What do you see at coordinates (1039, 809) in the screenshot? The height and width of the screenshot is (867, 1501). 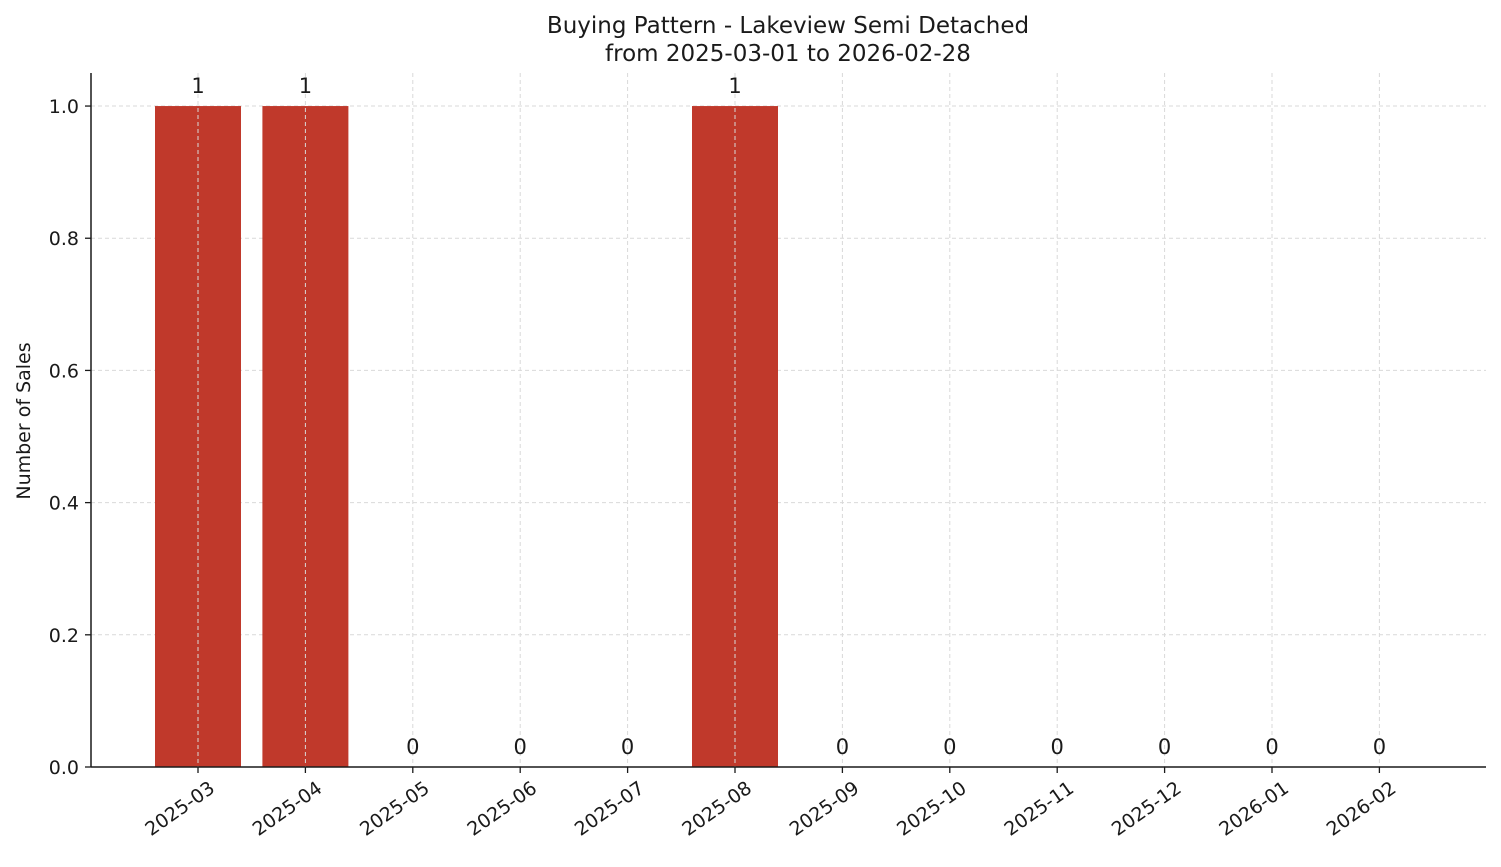 I see `x-tick-label: 2025-11` at bounding box center [1039, 809].